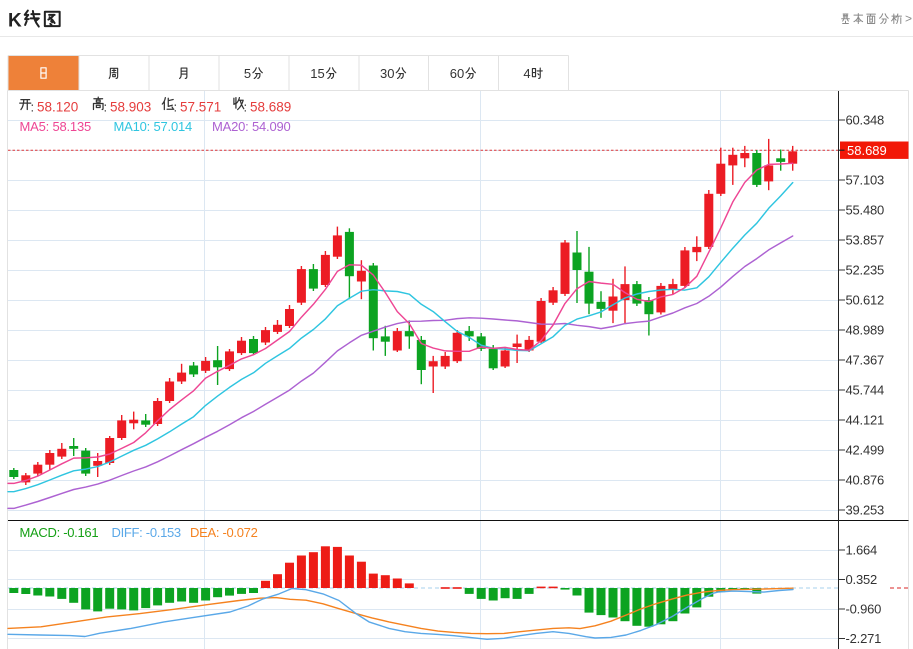 This screenshot has height=649, width=913. What do you see at coordinates (865, 329) in the screenshot?
I see `svg-text: 48.989` at bounding box center [865, 329].